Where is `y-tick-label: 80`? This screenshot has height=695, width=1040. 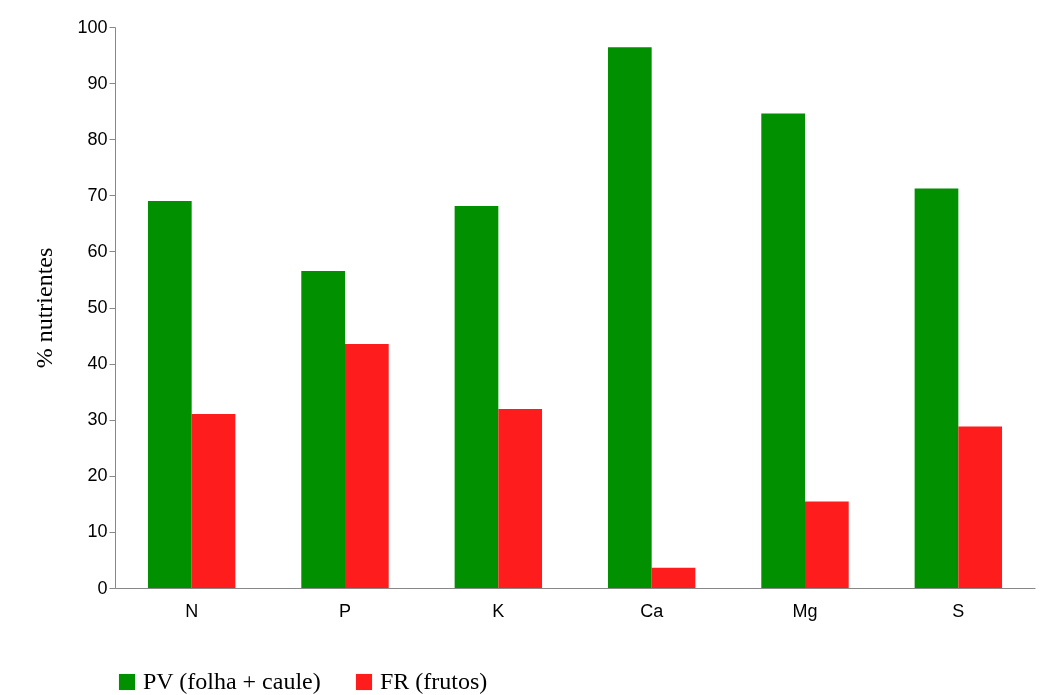
y-tick-label: 80 is located at coordinates (97, 138).